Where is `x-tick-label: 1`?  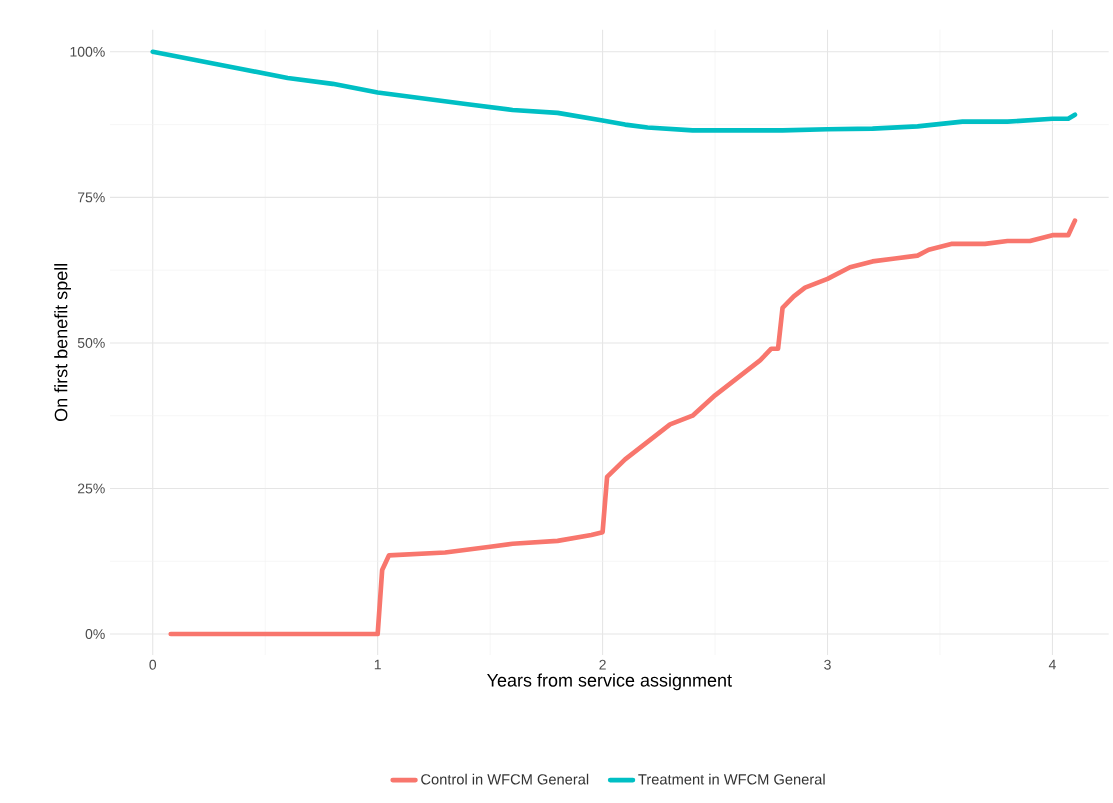
x-tick-label: 1 is located at coordinates (377, 664).